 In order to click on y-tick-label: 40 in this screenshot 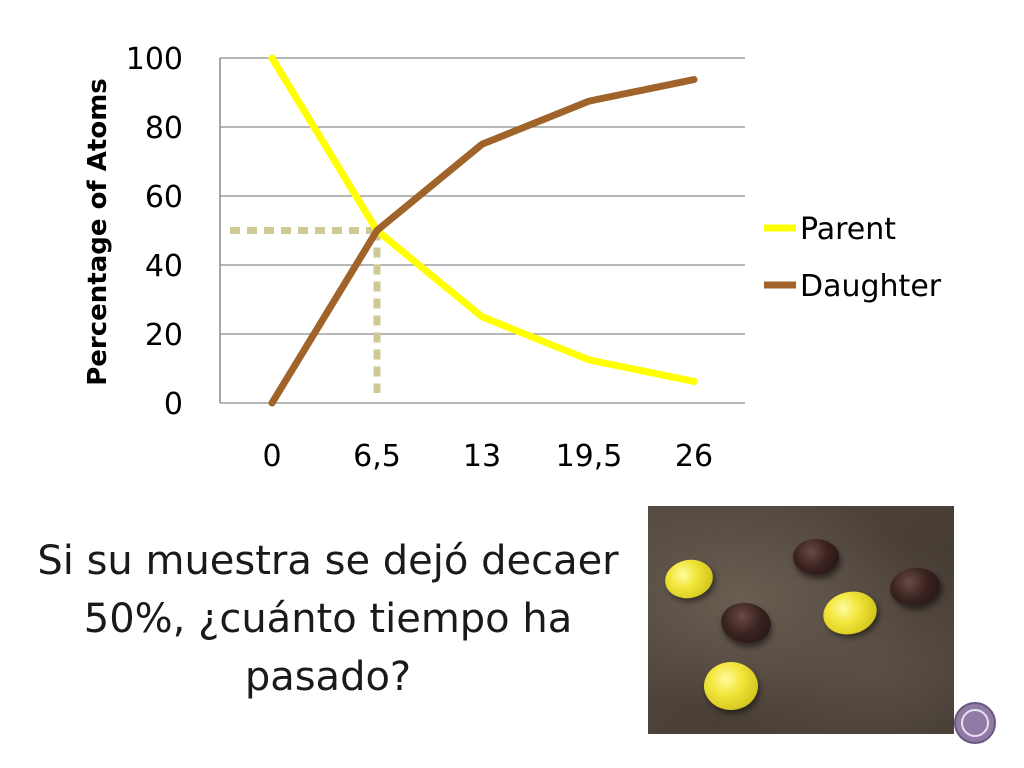, I will do `click(164, 266)`.